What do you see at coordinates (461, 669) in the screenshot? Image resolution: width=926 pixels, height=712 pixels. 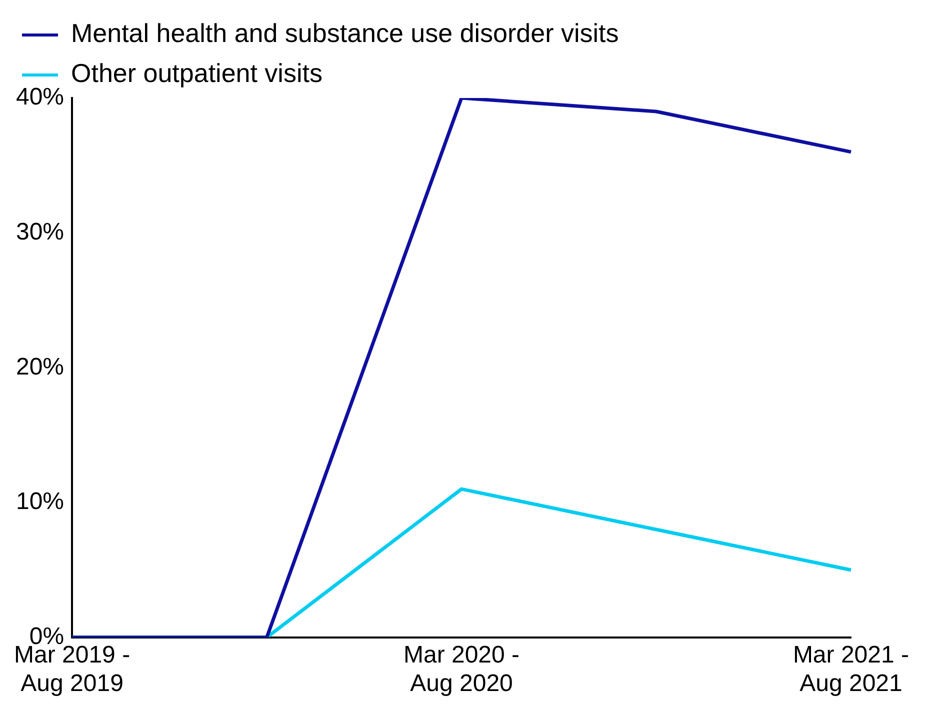 I see `x-tick-label: Mar 2020 - Aug 2020` at bounding box center [461, 669].